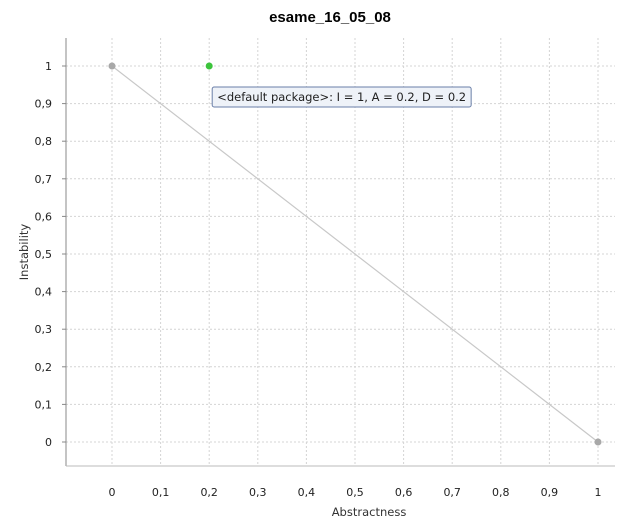  I want to click on y-tick-label: 0,5, so click(44, 254).